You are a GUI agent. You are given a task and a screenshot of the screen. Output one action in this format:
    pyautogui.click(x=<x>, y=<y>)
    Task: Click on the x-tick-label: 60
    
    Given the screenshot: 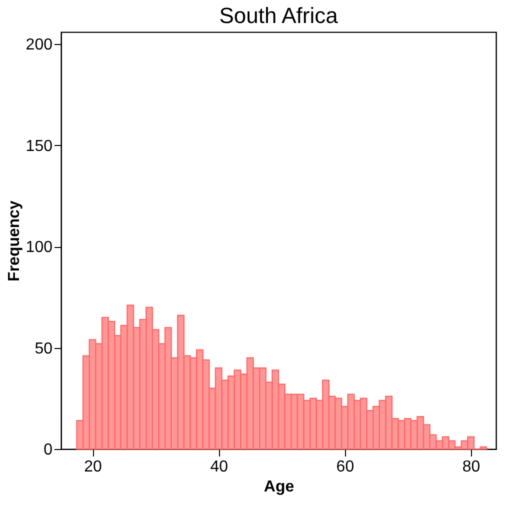 What is the action you would take?
    pyautogui.click(x=345, y=467)
    